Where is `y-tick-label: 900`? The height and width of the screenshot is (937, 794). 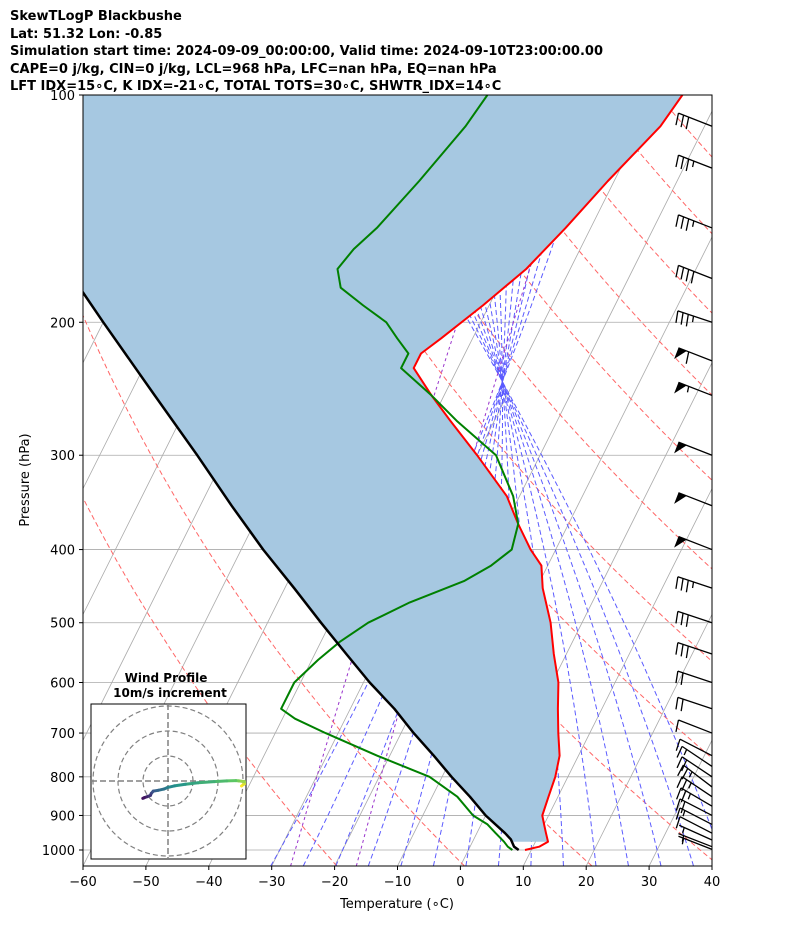 y-tick-label: 900 is located at coordinates (62, 816).